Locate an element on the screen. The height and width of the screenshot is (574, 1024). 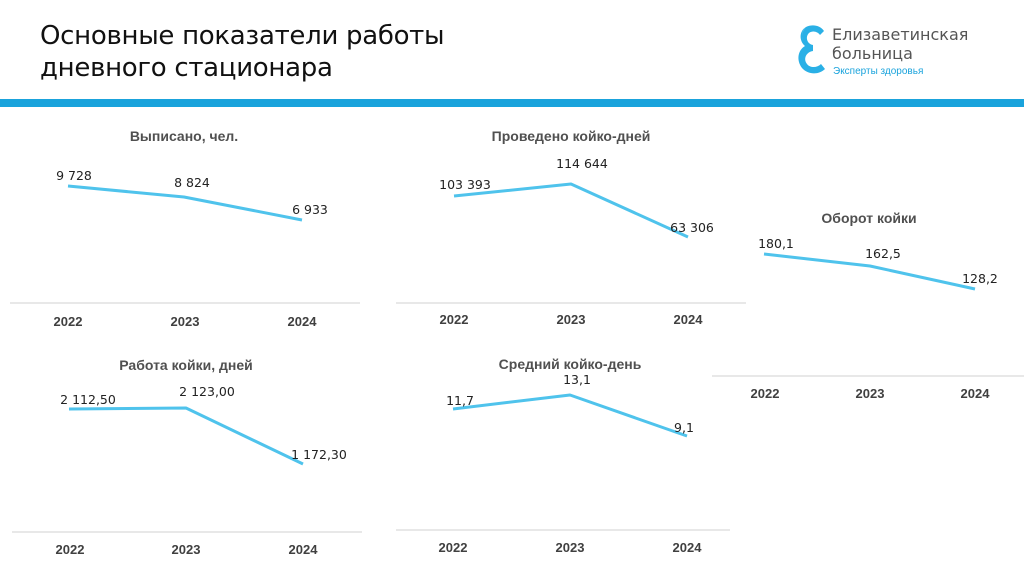
data-label: 180,1 is located at coordinates (776, 243).